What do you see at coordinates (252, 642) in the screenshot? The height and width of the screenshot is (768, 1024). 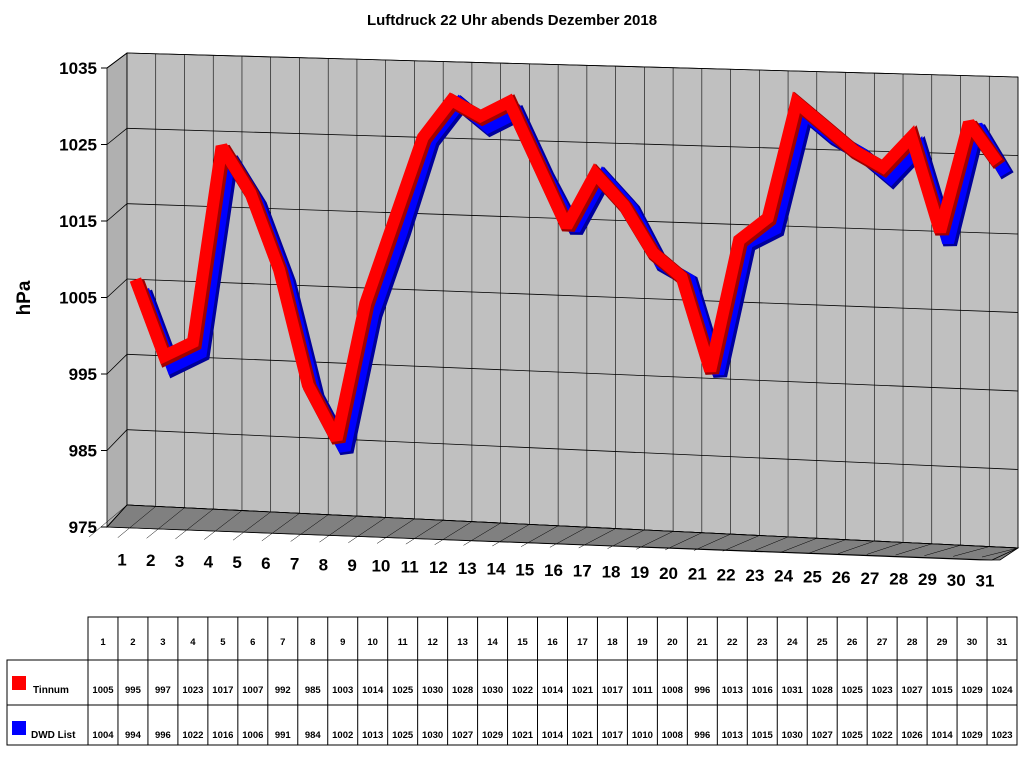 I see `table-header-cell: 6` at bounding box center [252, 642].